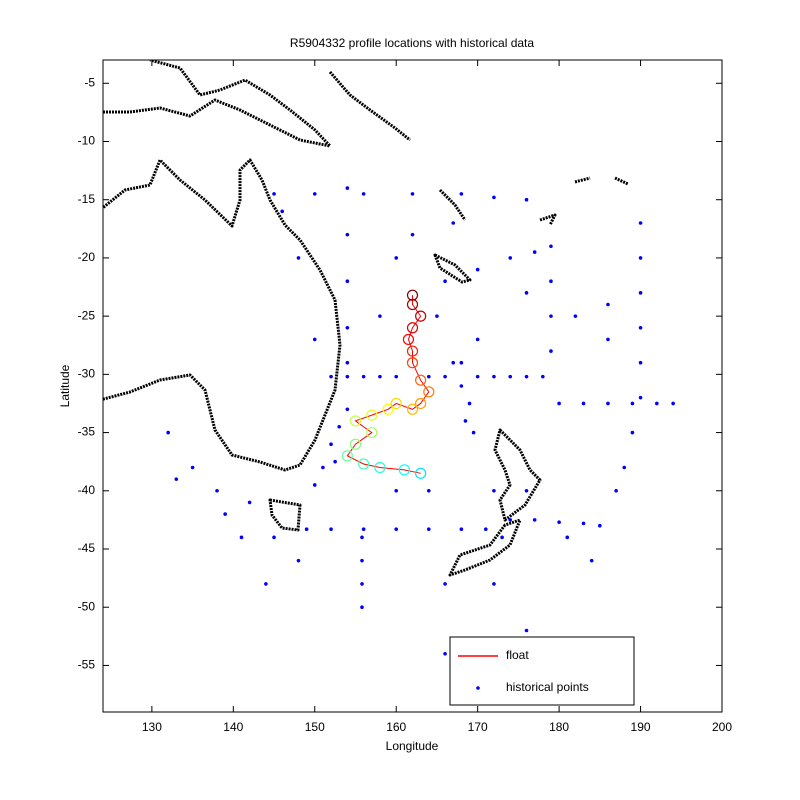 Image resolution: width=800 pixels, height=800 pixels. I want to click on legend-box, so click(542, 671).